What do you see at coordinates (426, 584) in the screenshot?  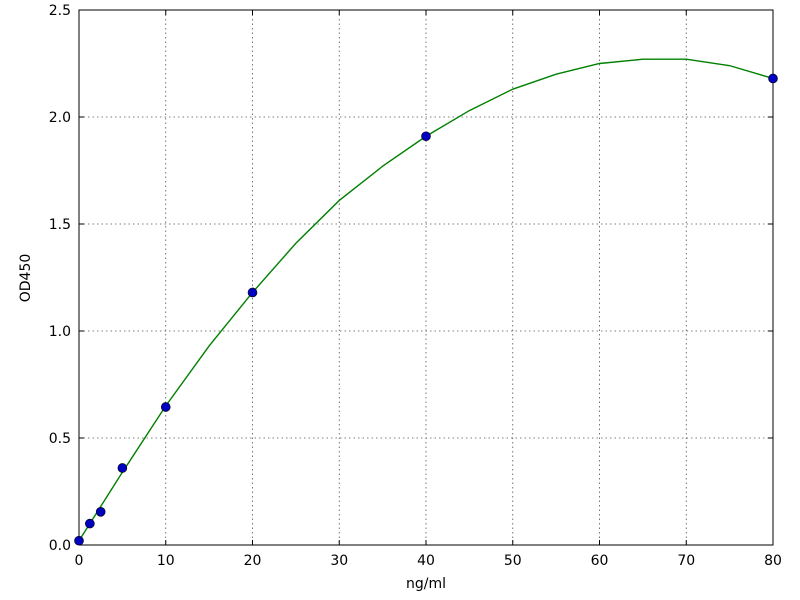 I see `x-axis-label: ng/ml` at bounding box center [426, 584].